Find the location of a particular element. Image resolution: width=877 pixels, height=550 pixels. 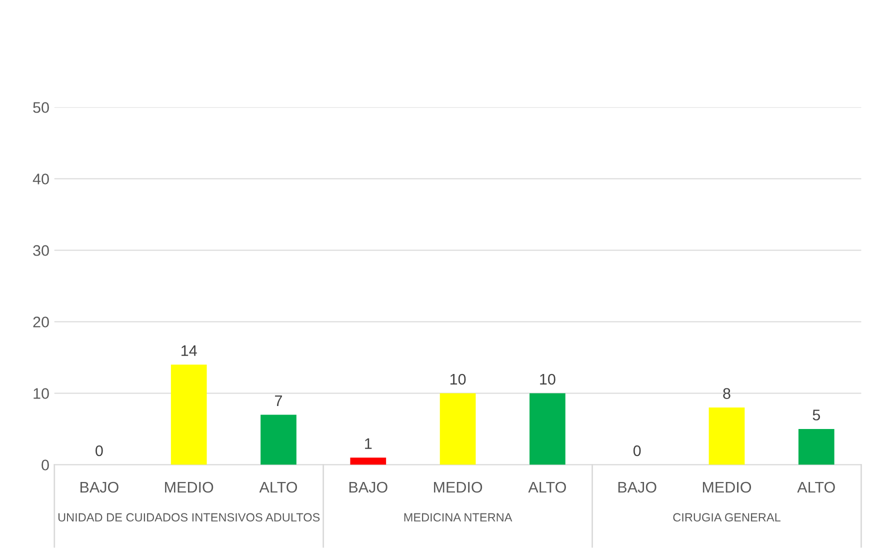

y-tick-label: 10 is located at coordinates (41, 393).